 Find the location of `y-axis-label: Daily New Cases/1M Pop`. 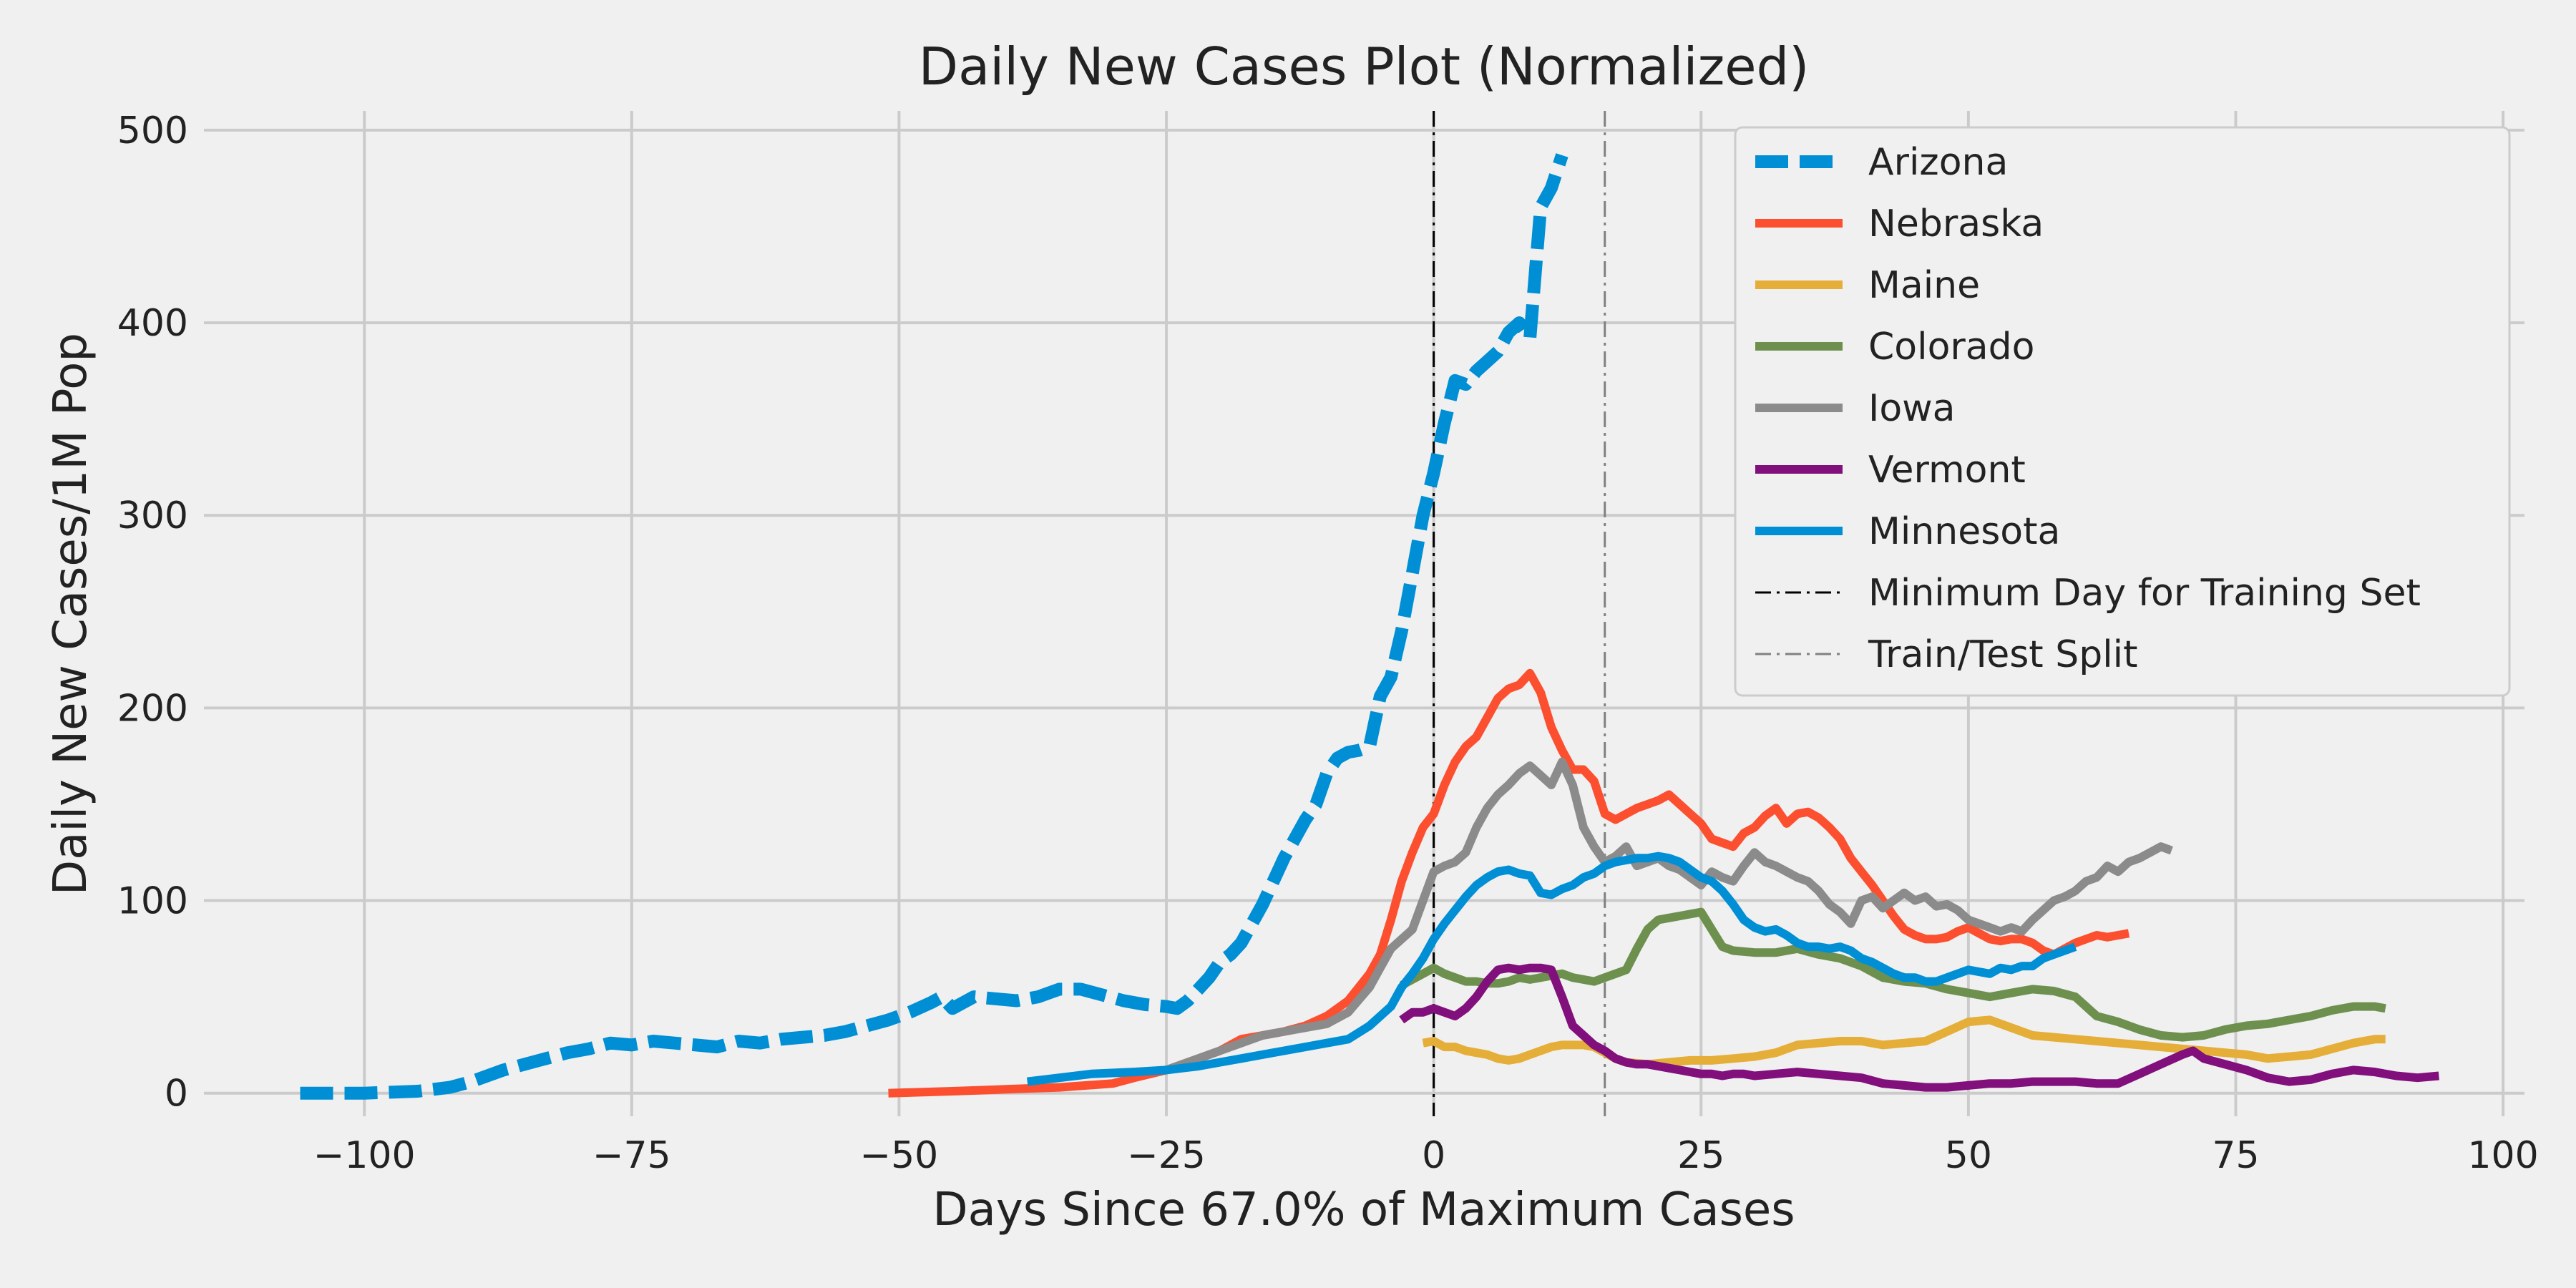

y-axis-label: Daily New Cases/1M Pop is located at coordinates (70, 614).